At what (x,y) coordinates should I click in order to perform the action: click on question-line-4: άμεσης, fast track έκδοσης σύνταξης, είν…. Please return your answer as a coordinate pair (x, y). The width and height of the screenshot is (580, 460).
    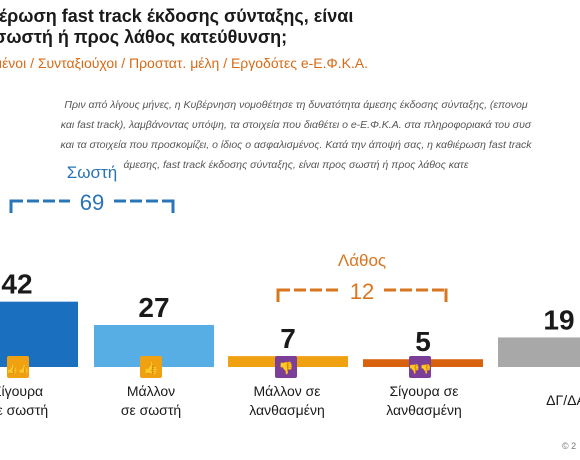
    Looking at the image, I should click on (296, 165).